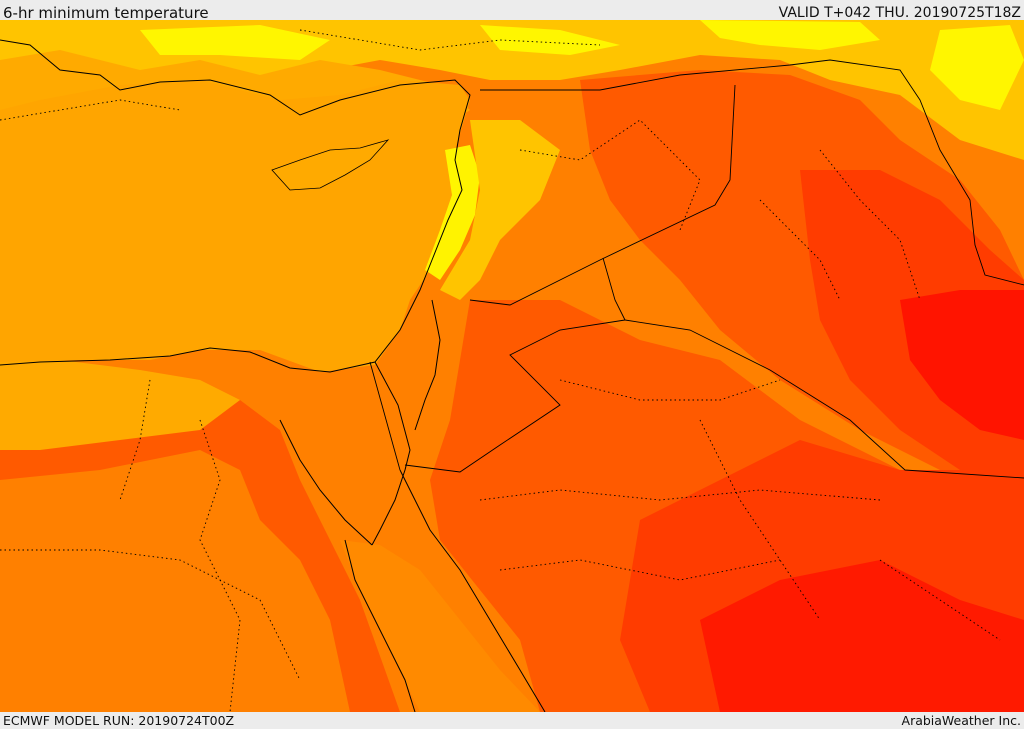 Image resolution: width=1024 pixels, height=729 pixels. I want to click on africa-orange, so click(175, 581).